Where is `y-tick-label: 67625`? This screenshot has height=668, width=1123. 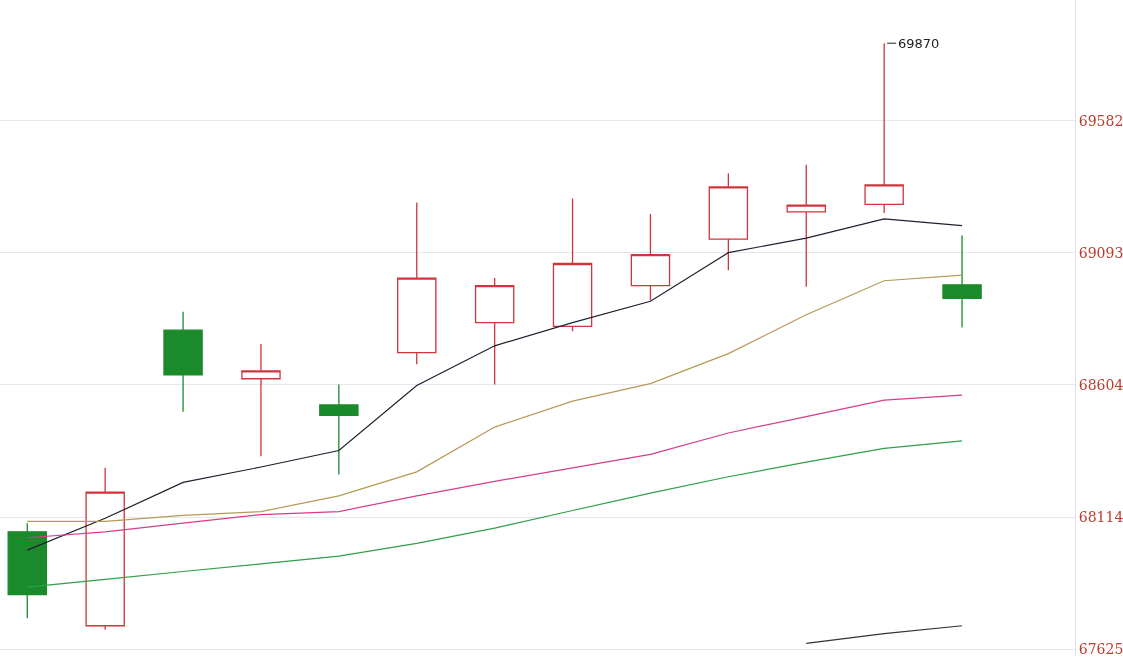
y-tick-label: 67625 is located at coordinates (1100, 649).